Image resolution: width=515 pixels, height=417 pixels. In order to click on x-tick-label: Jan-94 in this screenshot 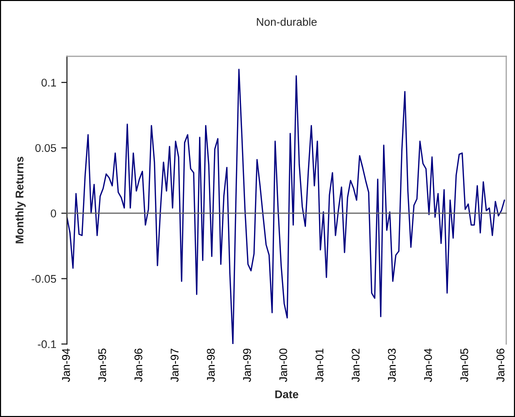, I will do `click(66, 365)`.